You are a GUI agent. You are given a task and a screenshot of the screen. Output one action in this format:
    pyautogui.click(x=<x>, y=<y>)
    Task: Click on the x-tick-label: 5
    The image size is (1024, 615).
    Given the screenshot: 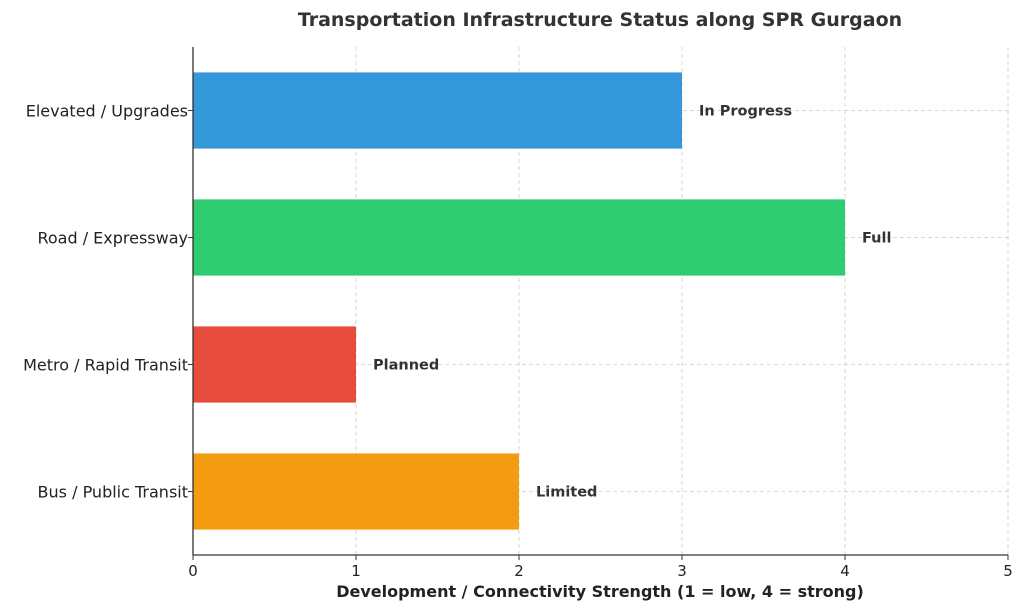 What is the action you would take?
    pyautogui.click(x=1008, y=571)
    